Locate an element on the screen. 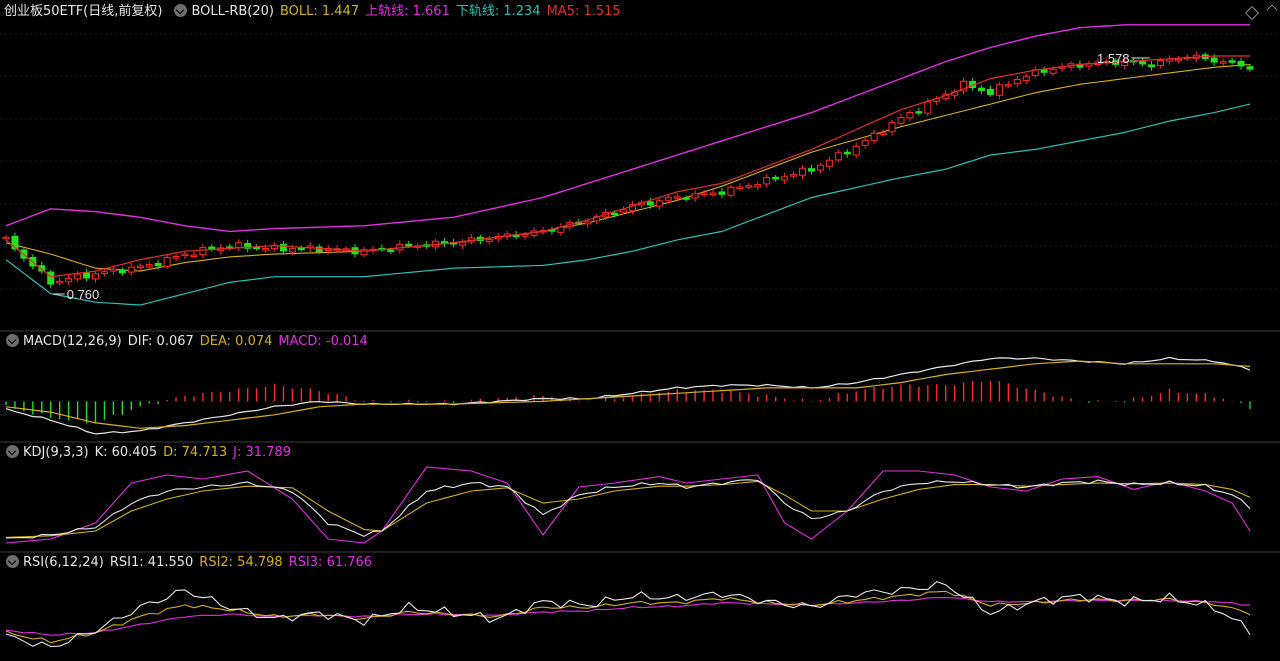 The height and width of the screenshot is (661, 1280). macd-title: MACD(12,26,9) is located at coordinates (72, 341).